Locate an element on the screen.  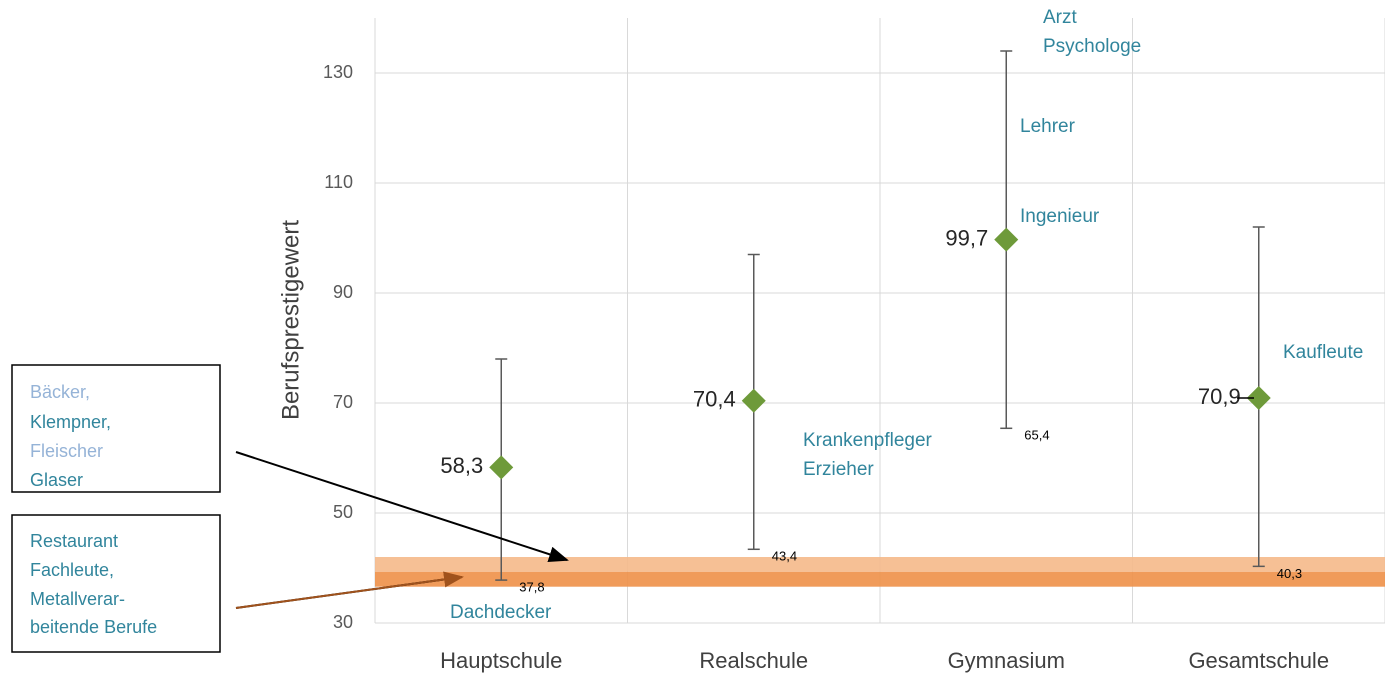
value-label: 99,7 is located at coordinates (966, 237).